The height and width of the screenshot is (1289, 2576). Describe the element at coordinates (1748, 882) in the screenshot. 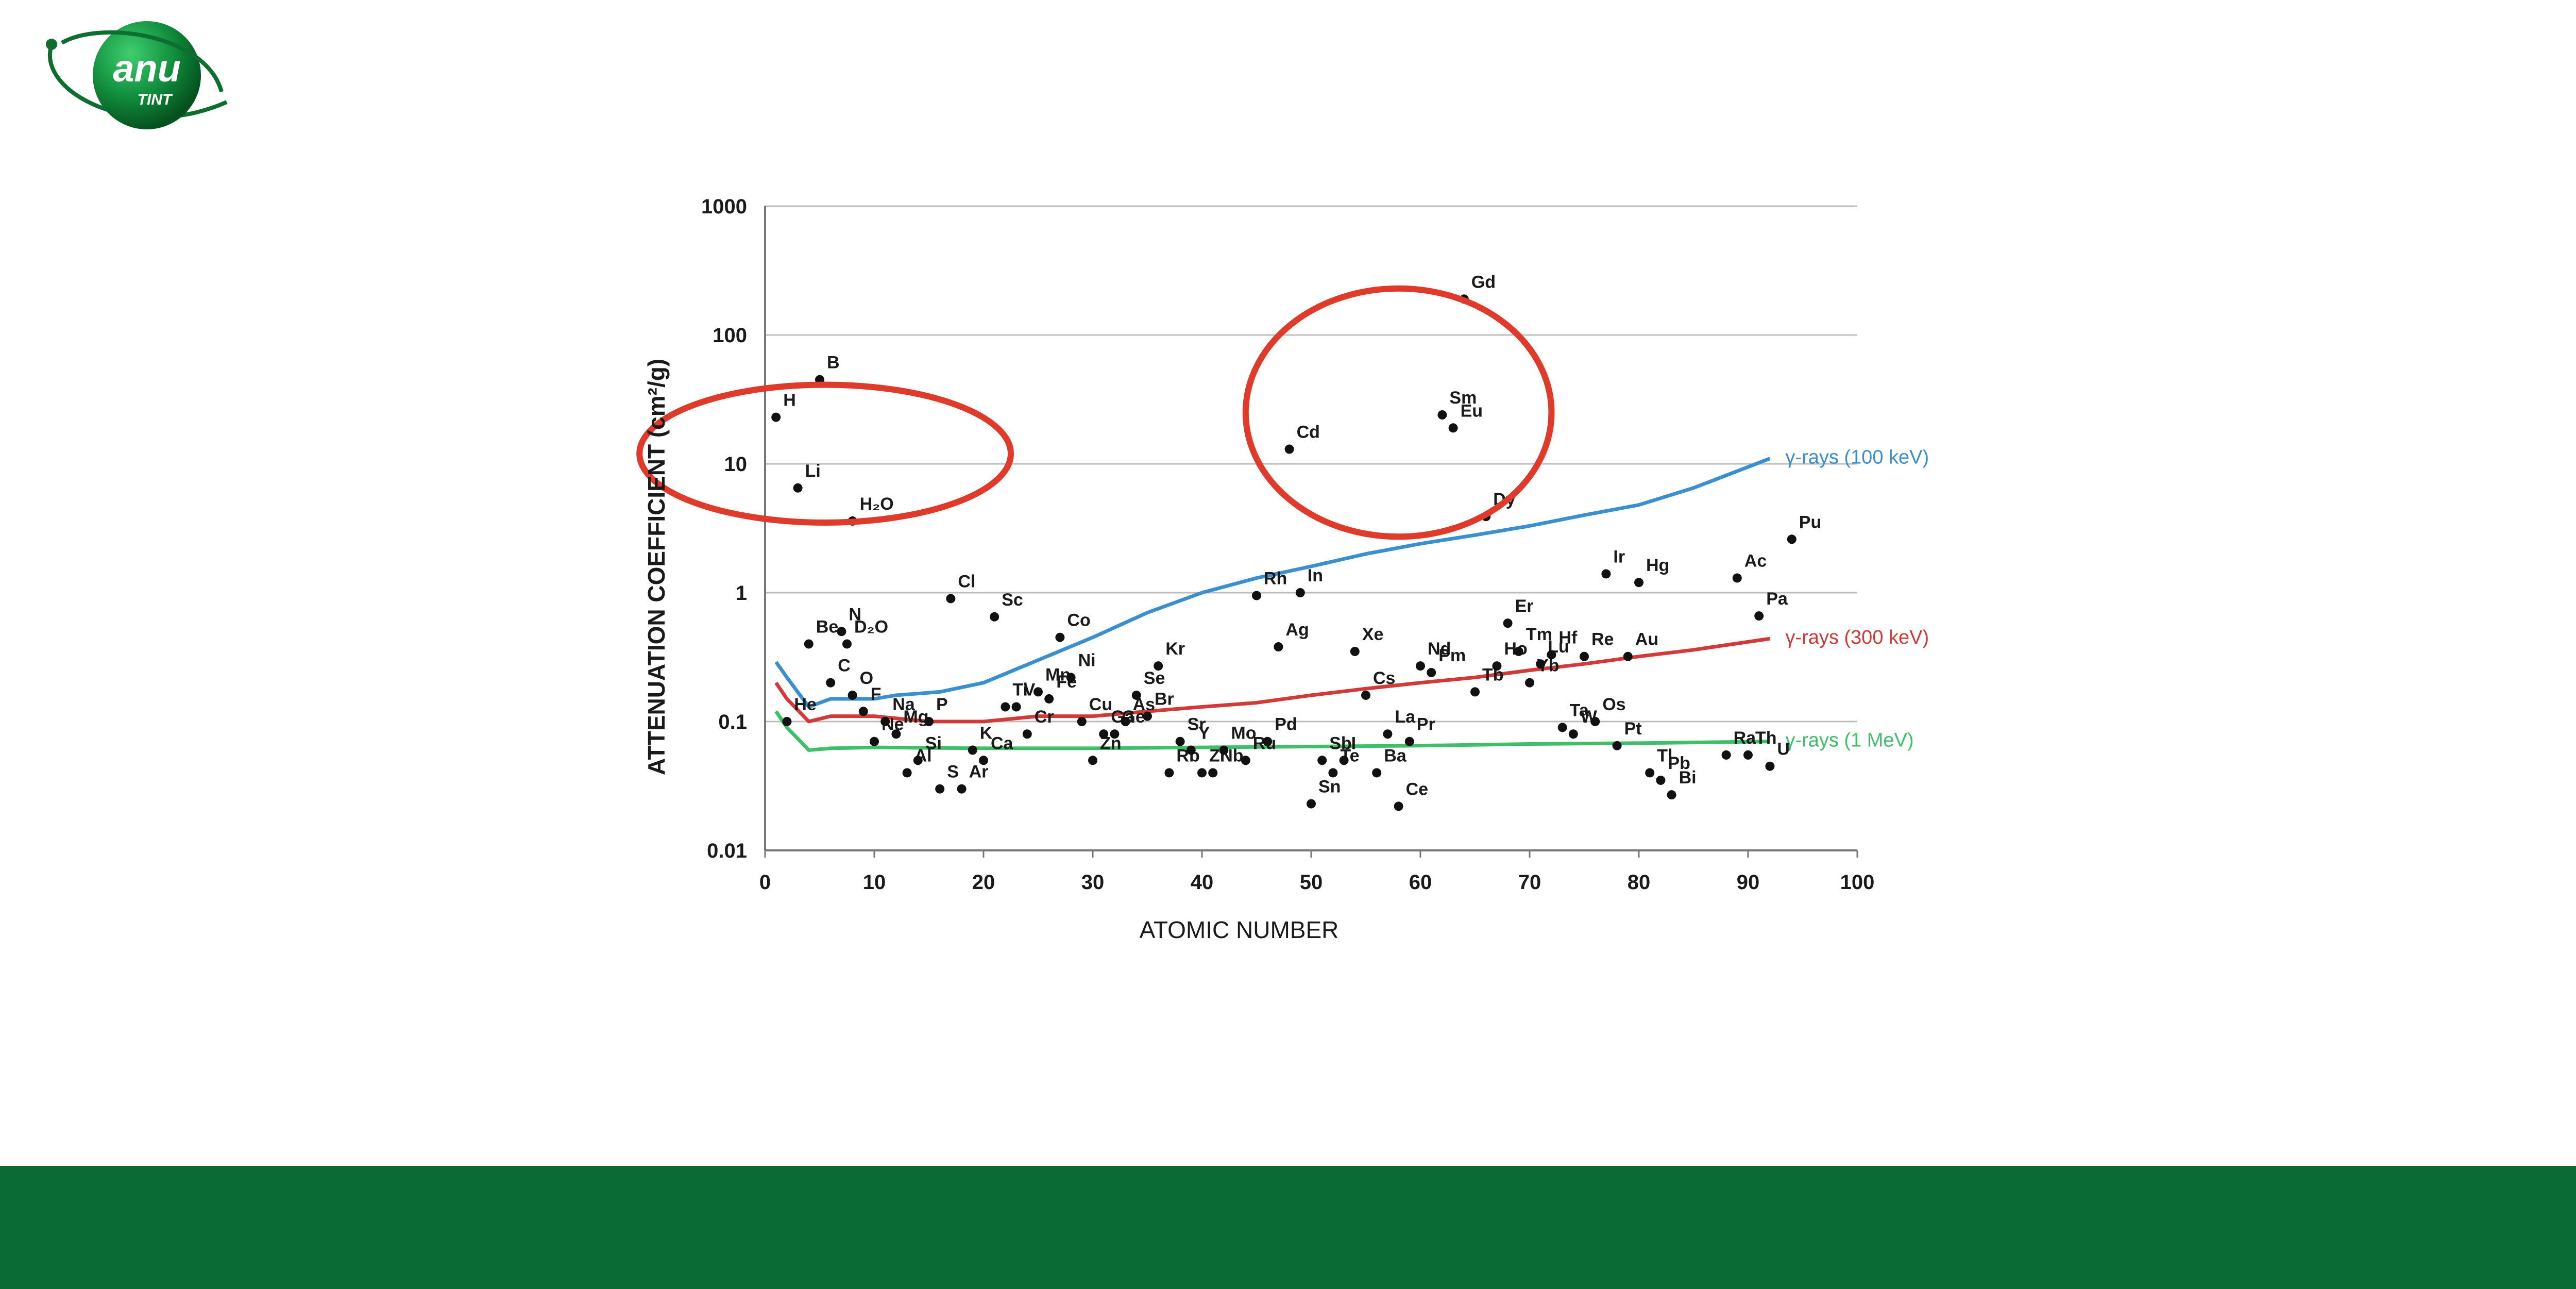

I see `x-tick-label: 90` at that location.